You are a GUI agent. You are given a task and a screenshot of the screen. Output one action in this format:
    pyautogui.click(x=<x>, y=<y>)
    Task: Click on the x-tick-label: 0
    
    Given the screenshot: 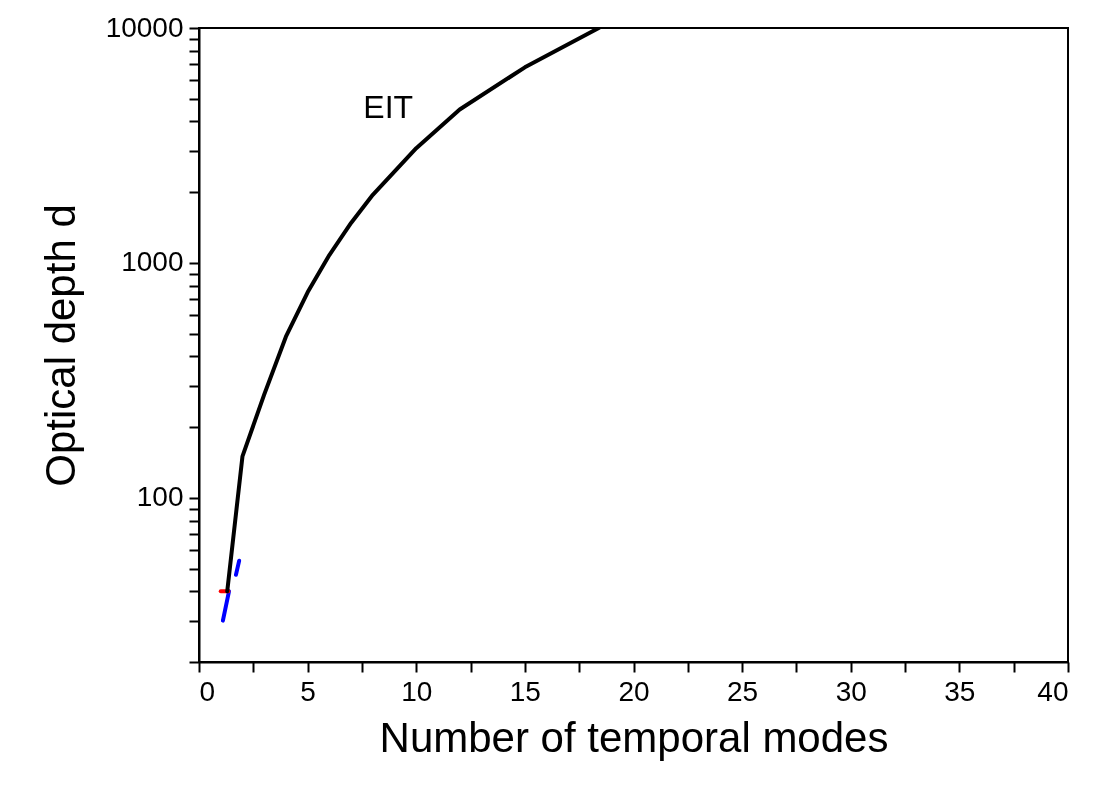 What is the action you would take?
    pyautogui.click(x=207, y=691)
    